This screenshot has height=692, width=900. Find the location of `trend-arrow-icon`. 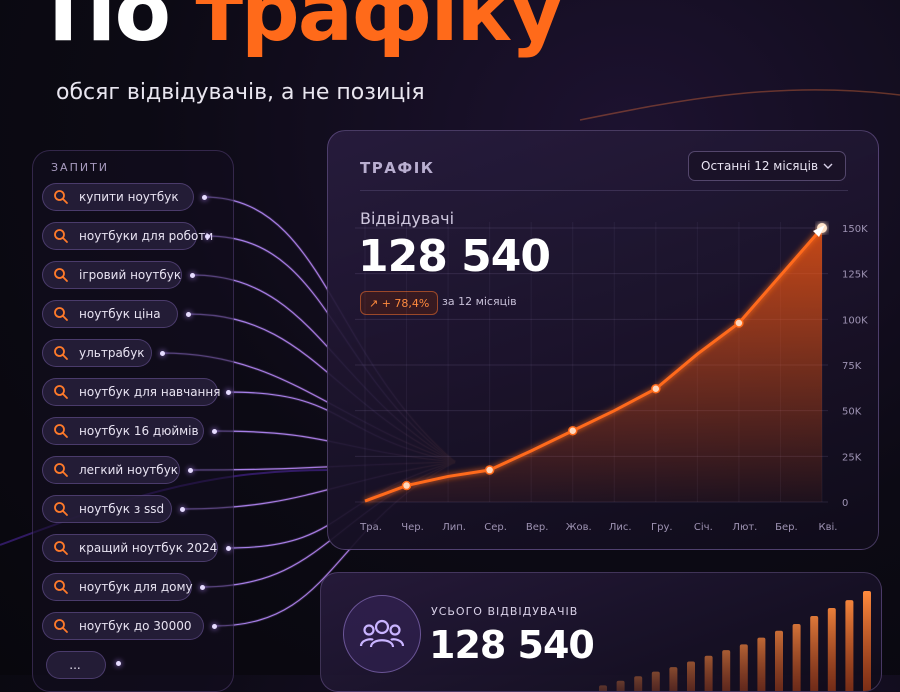

trend-arrow-icon is located at coordinates (819, 231).